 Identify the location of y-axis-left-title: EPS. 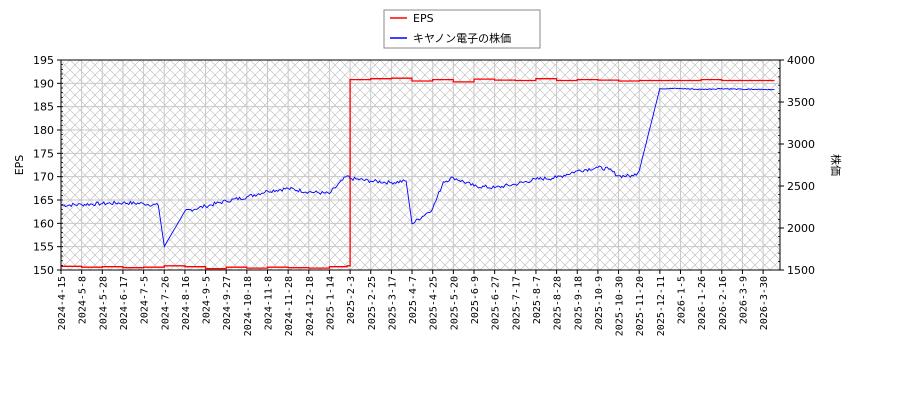
(19, 165).